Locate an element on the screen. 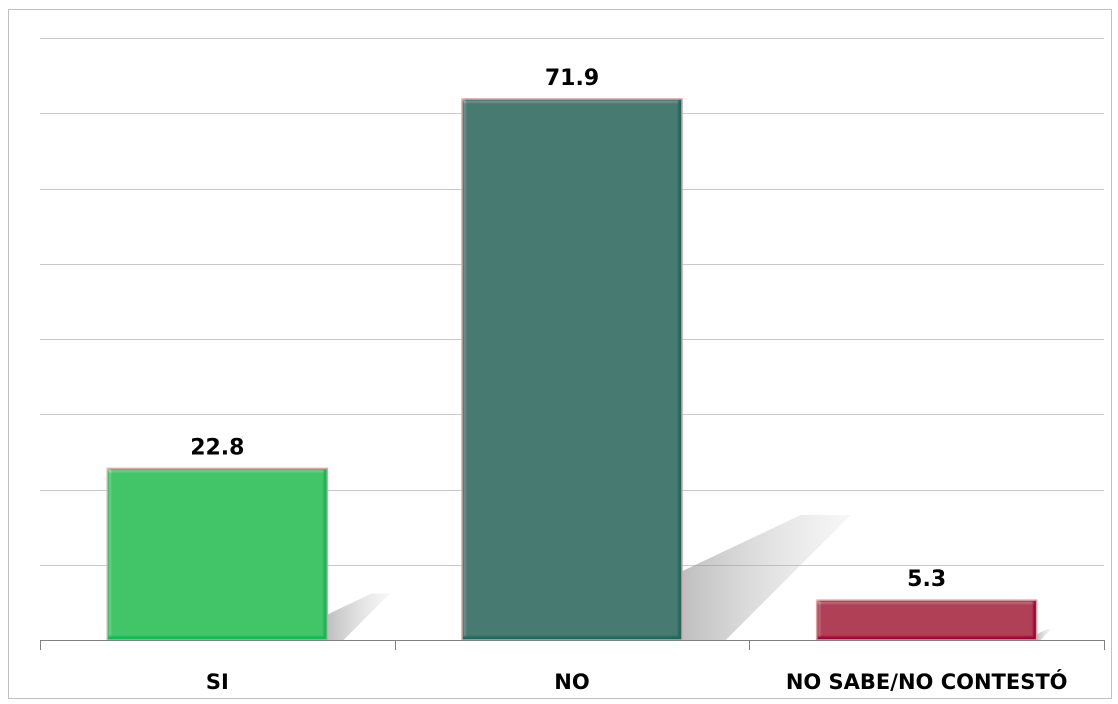  x-tick-label: NO is located at coordinates (571, 682).